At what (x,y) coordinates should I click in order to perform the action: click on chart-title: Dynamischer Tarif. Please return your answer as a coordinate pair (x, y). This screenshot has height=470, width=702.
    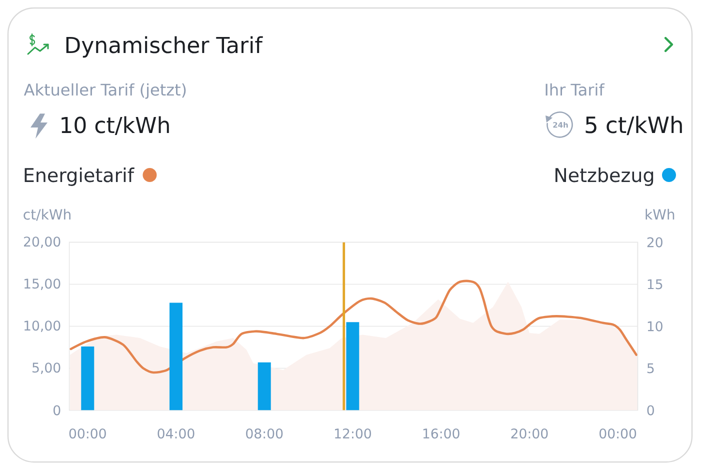
    Looking at the image, I should click on (164, 47).